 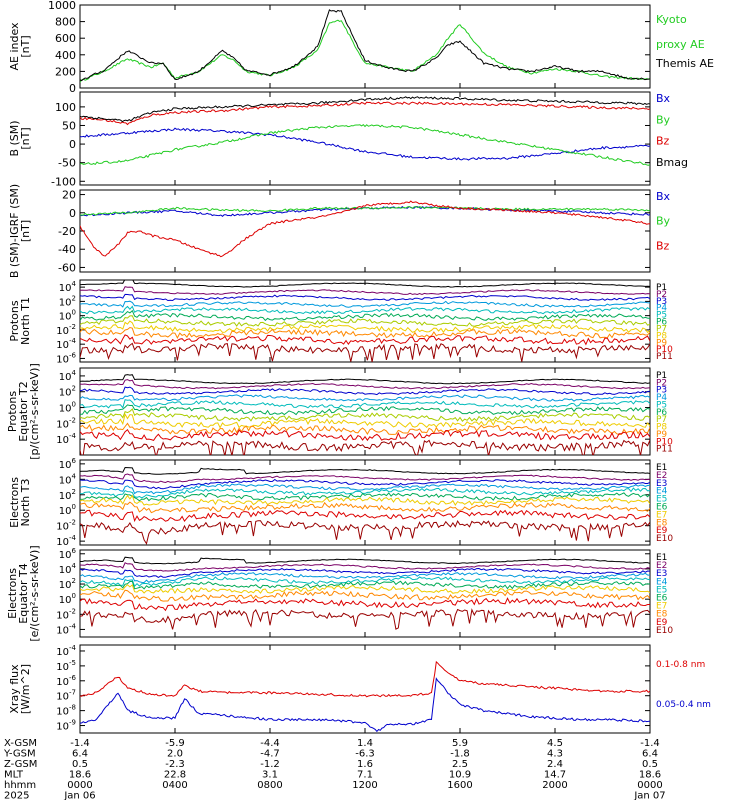 I want to click on legend-entry: Bx, so click(x=663, y=196).